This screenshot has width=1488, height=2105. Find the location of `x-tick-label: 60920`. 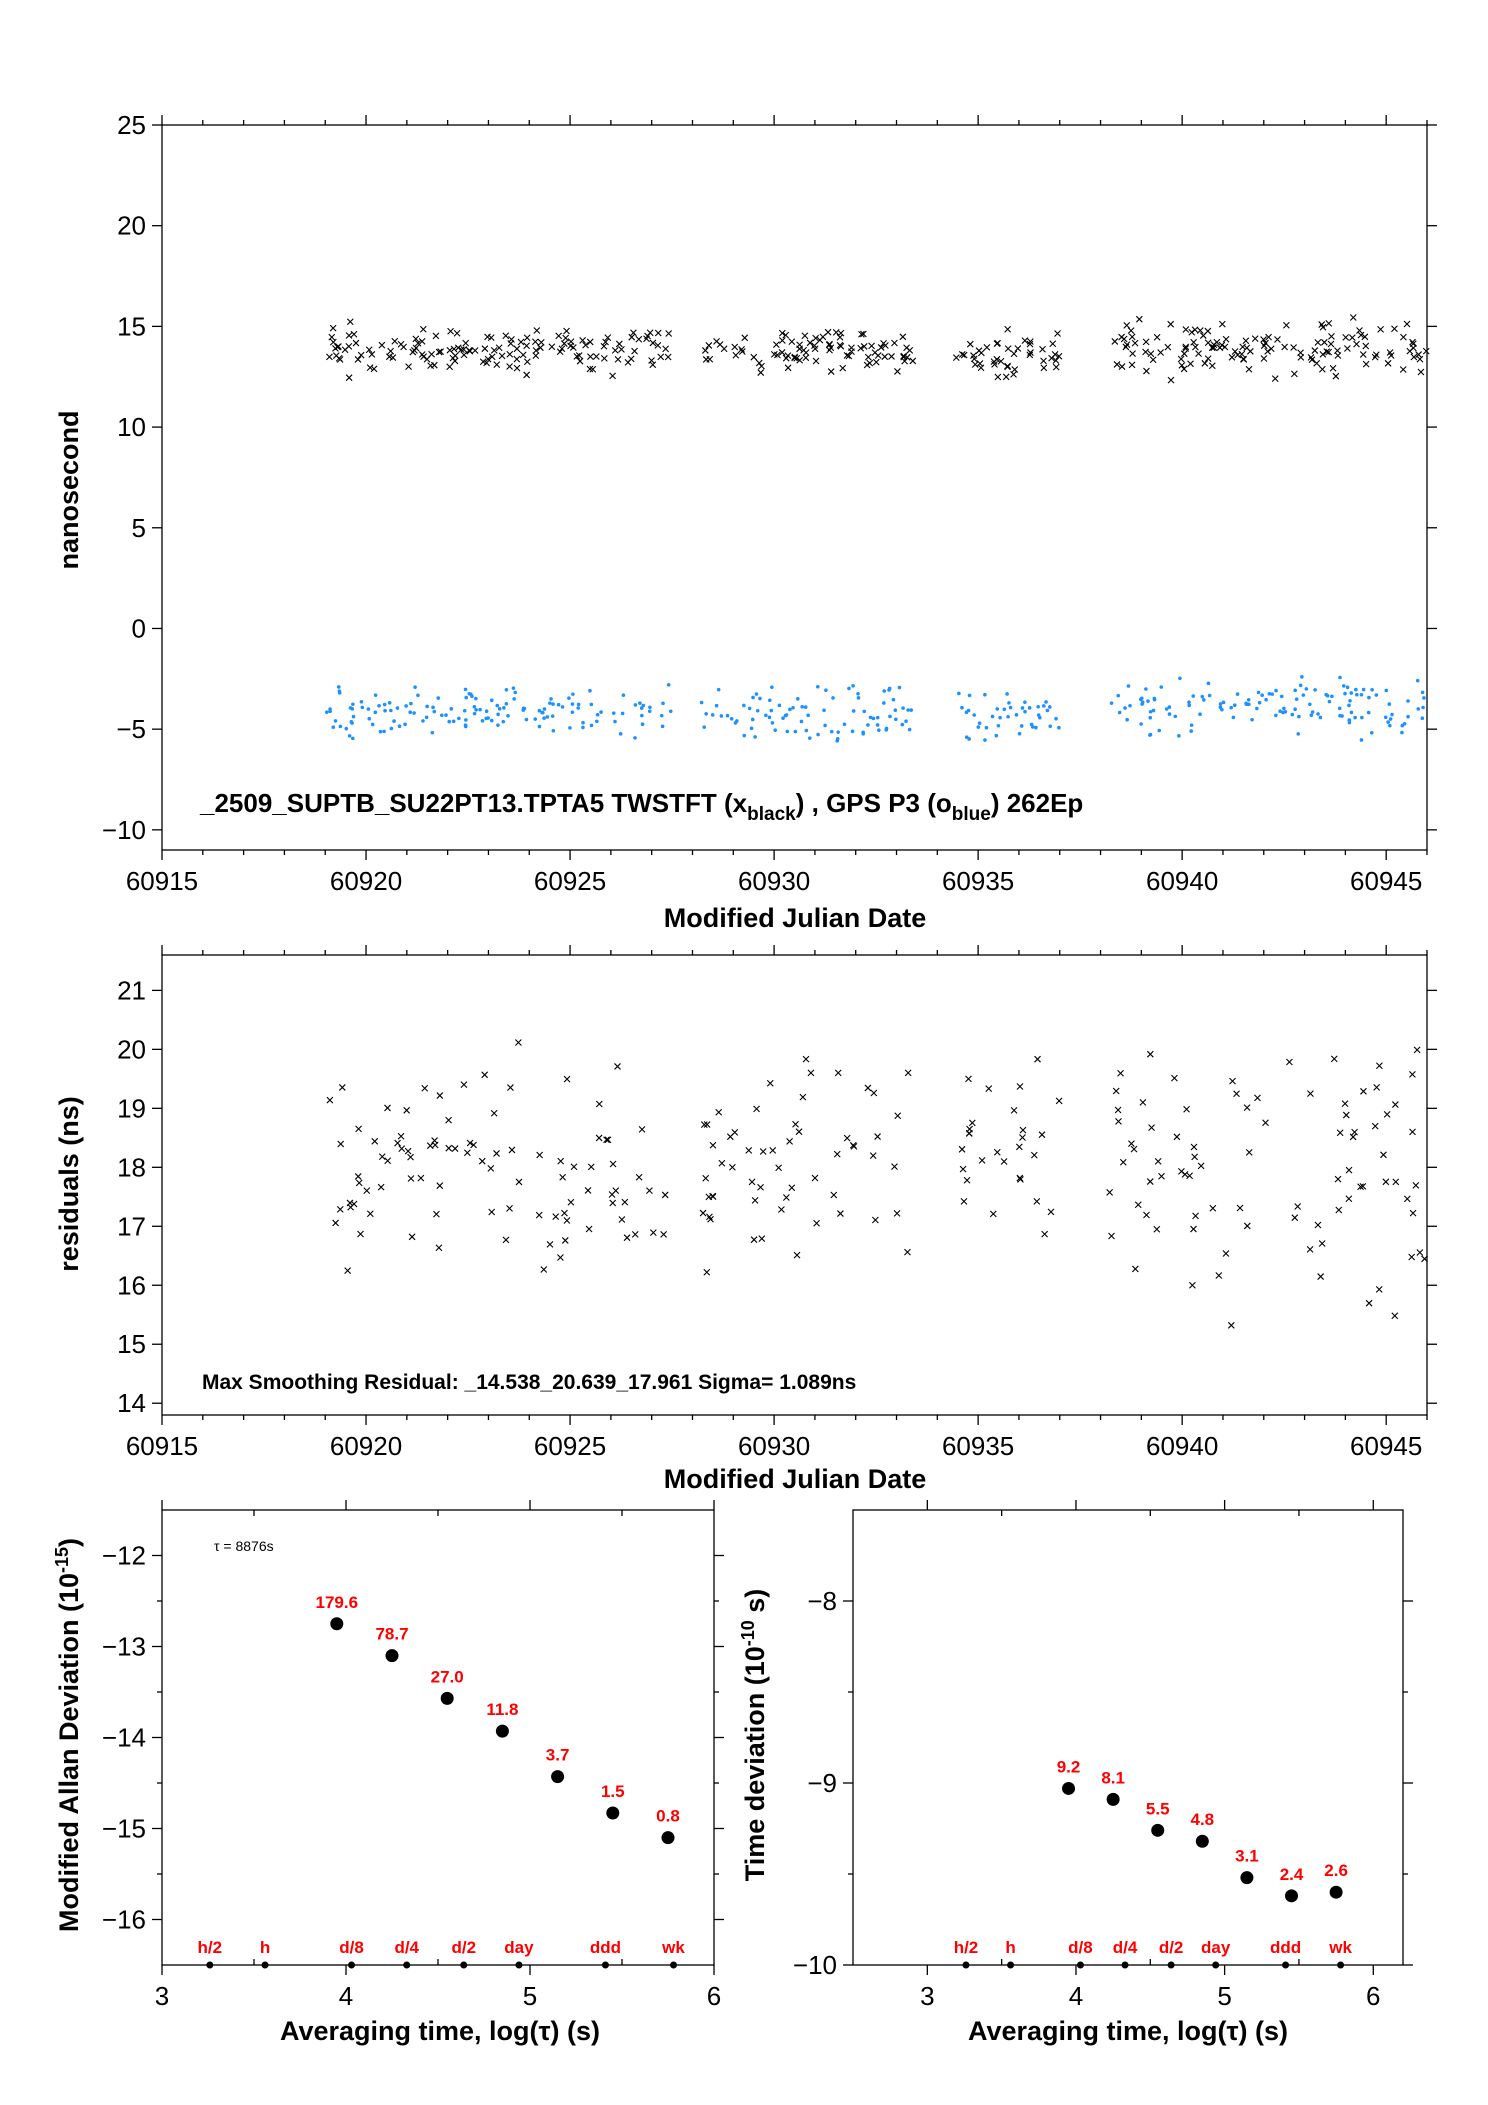

x-tick-label: 60920 is located at coordinates (366, 881).